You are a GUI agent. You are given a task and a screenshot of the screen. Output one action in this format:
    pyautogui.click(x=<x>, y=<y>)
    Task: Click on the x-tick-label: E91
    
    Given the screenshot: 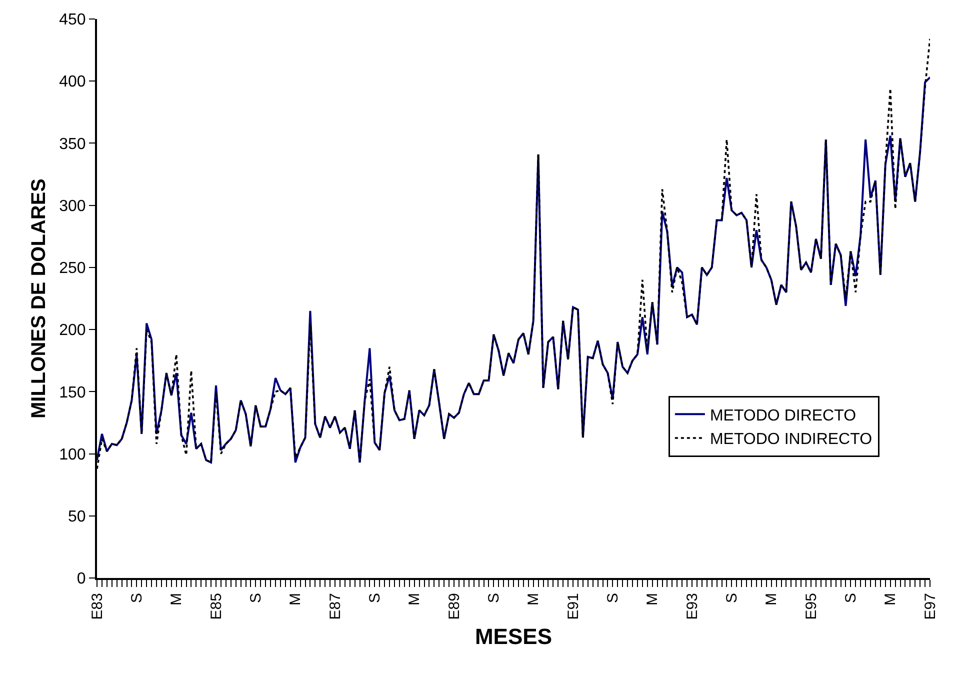 What is the action you would take?
    pyautogui.click(x=573, y=606)
    